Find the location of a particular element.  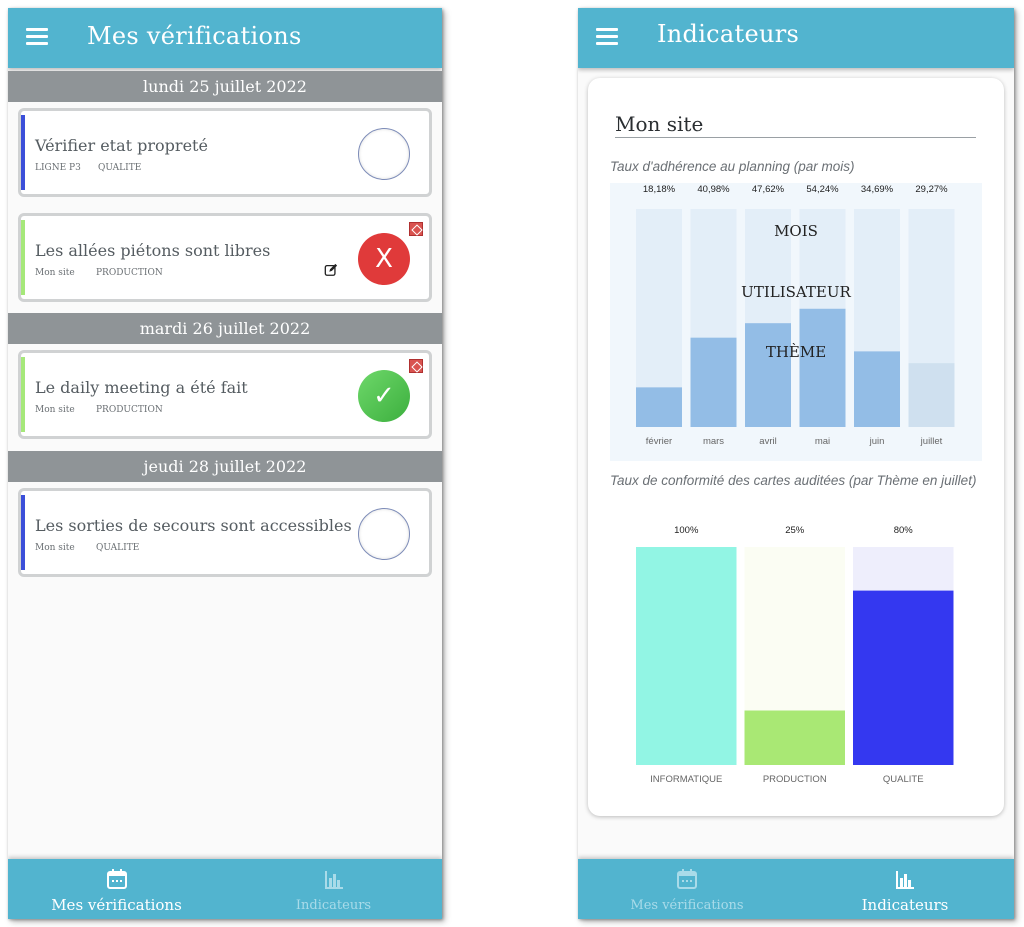

value-label: 34,69% is located at coordinates (877, 189).